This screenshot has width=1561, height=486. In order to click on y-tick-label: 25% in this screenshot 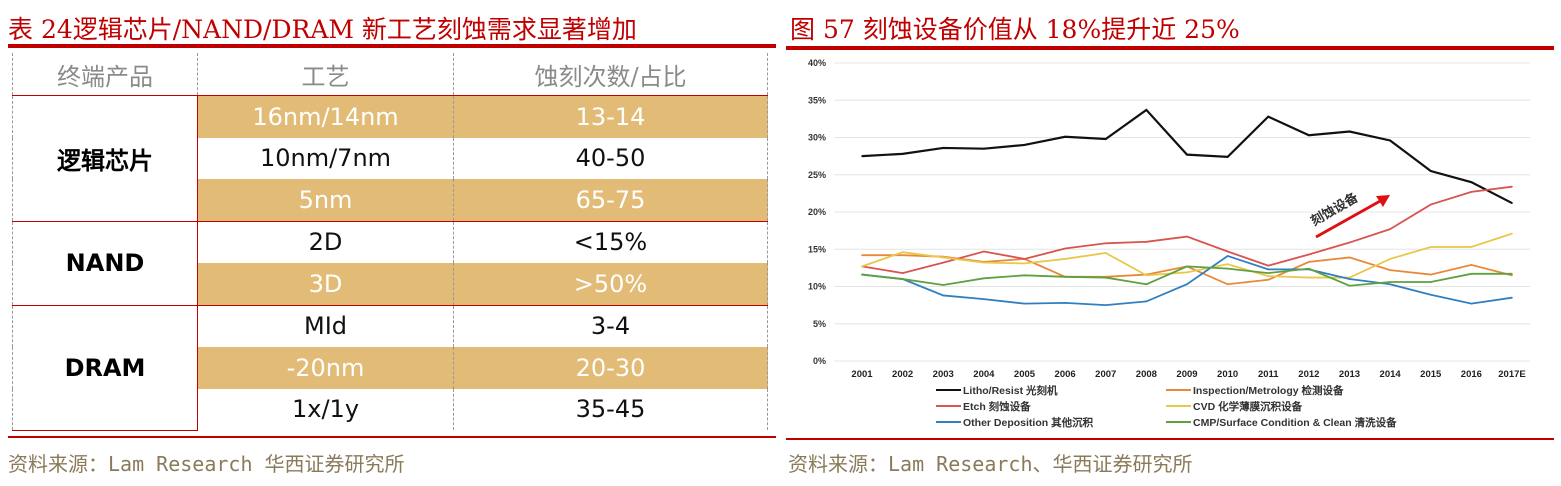, I will do `click(817, 175)`.